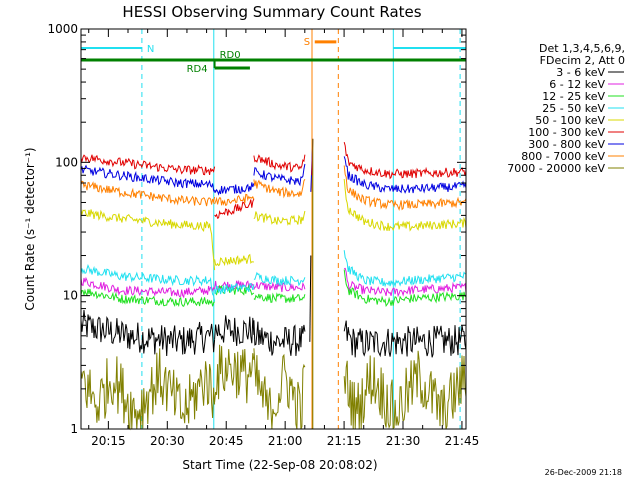 This screenshot has width=640, height=480. What do you see at coordinates (66, 162) in the screenshot?
I see `y-tick-label: 100` at bounding box center [66, 162].